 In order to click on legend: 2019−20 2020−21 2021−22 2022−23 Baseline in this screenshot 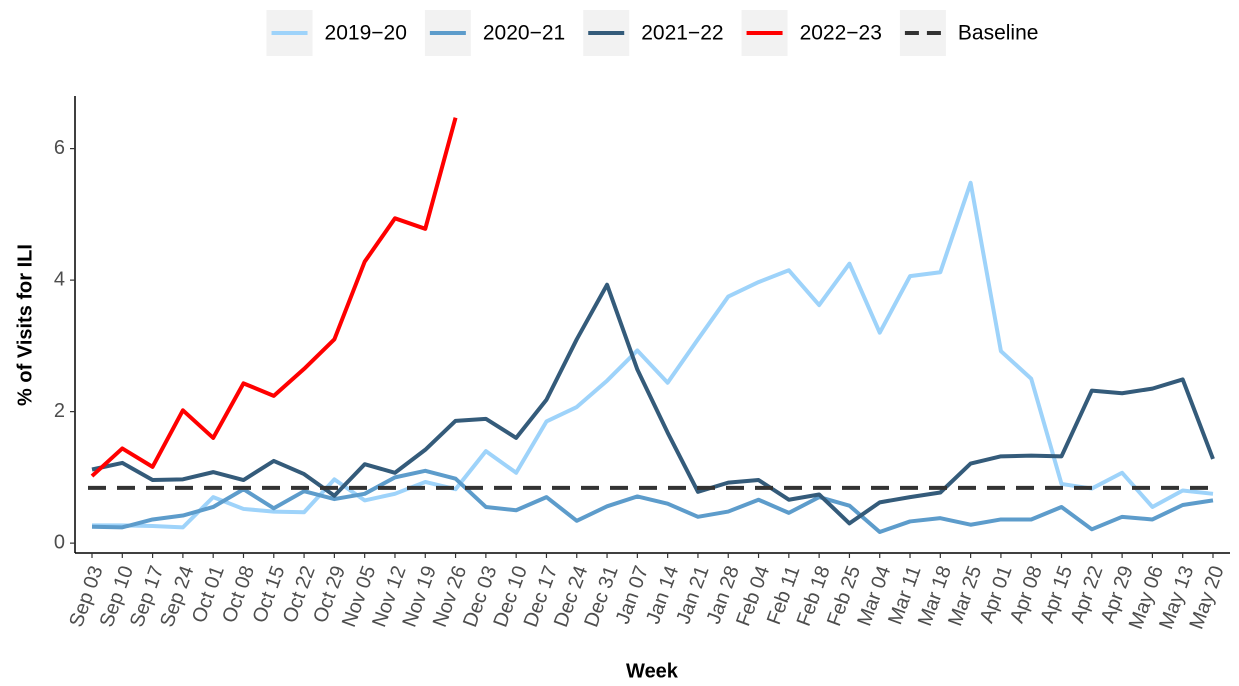, I will do `click(652, 33)`.